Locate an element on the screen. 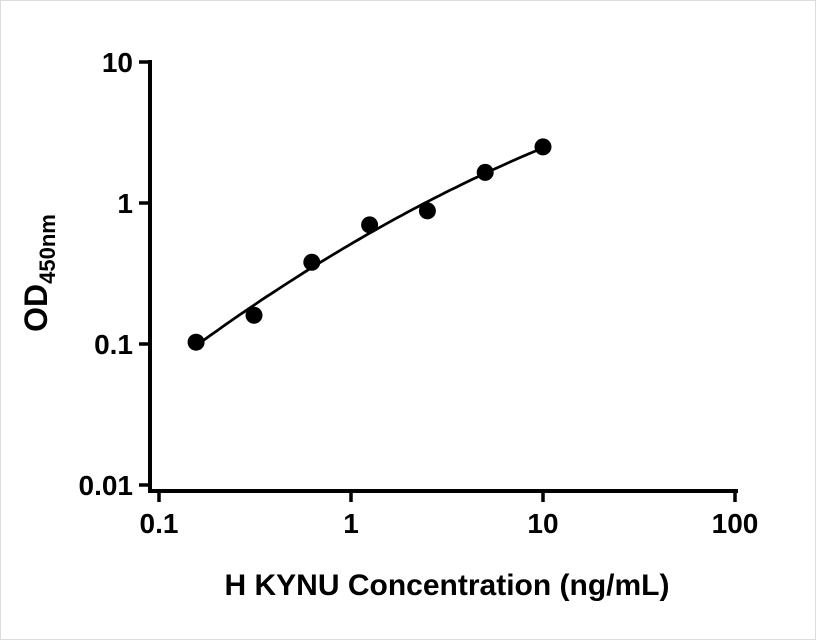 The height and width of the screenshot is (640, 816). x-tick-label: 0.1 is located at coordinates (159, 523).